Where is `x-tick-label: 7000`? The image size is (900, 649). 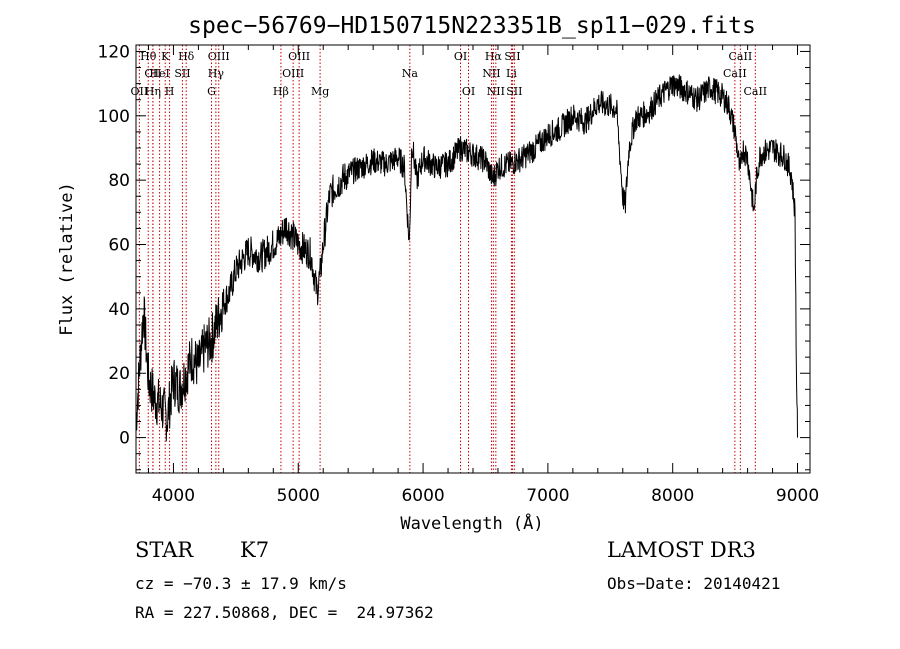
x-tick-label: 7000 is located at coordinates (547, 496).